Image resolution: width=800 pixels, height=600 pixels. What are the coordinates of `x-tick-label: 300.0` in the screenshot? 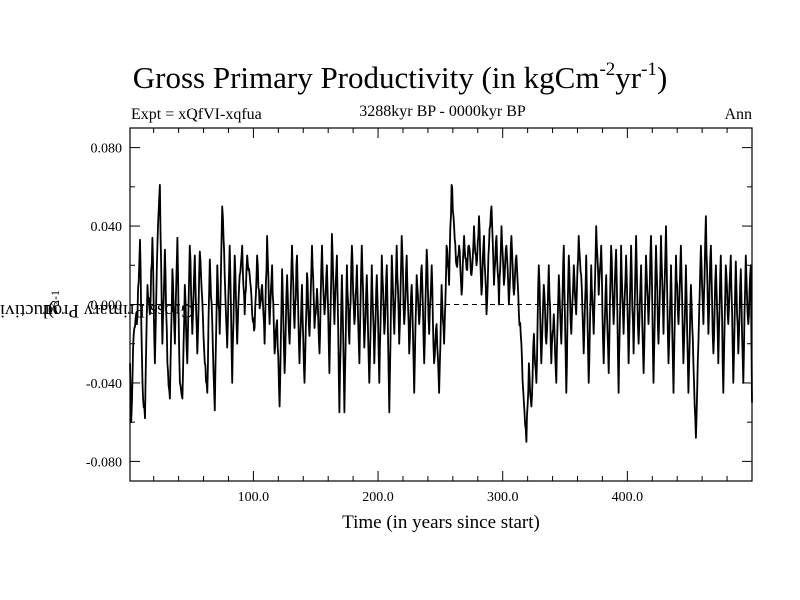 It's located at (503, 497).